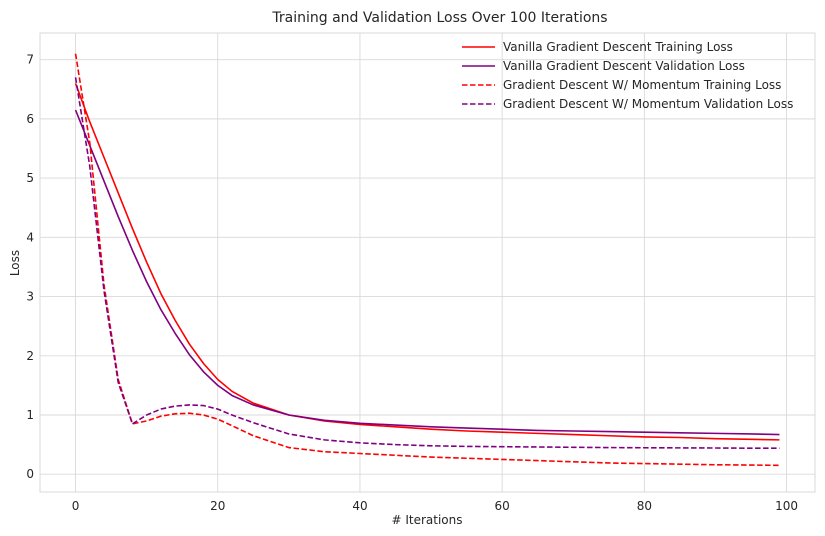 This screenshot has width=825, height=536. What do you see at coordinates (426, 520) in the screenshot?
I see `x-axis-label: # Iterations` at bounding box center [426, 520].